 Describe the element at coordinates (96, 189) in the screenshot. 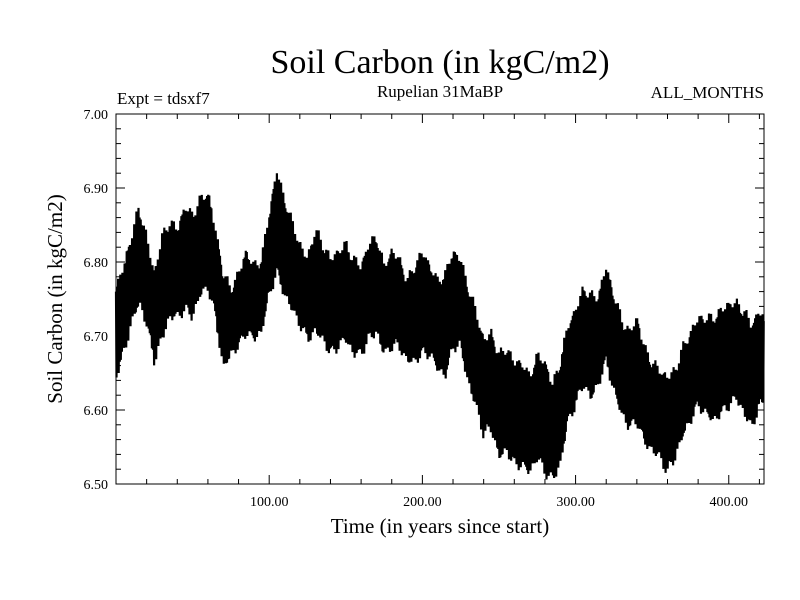

I see `y-tick-label: 6.90` at that location.